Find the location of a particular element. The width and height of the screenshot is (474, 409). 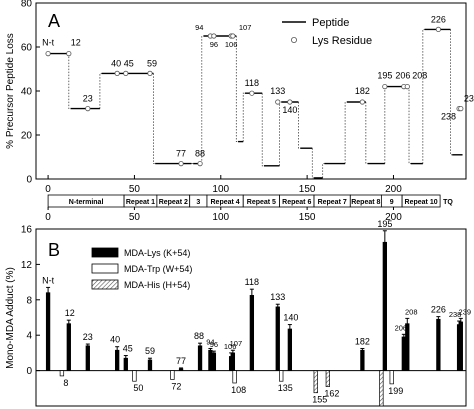

domain-x-tick-label: 150 is located at coordinates (307, 217).